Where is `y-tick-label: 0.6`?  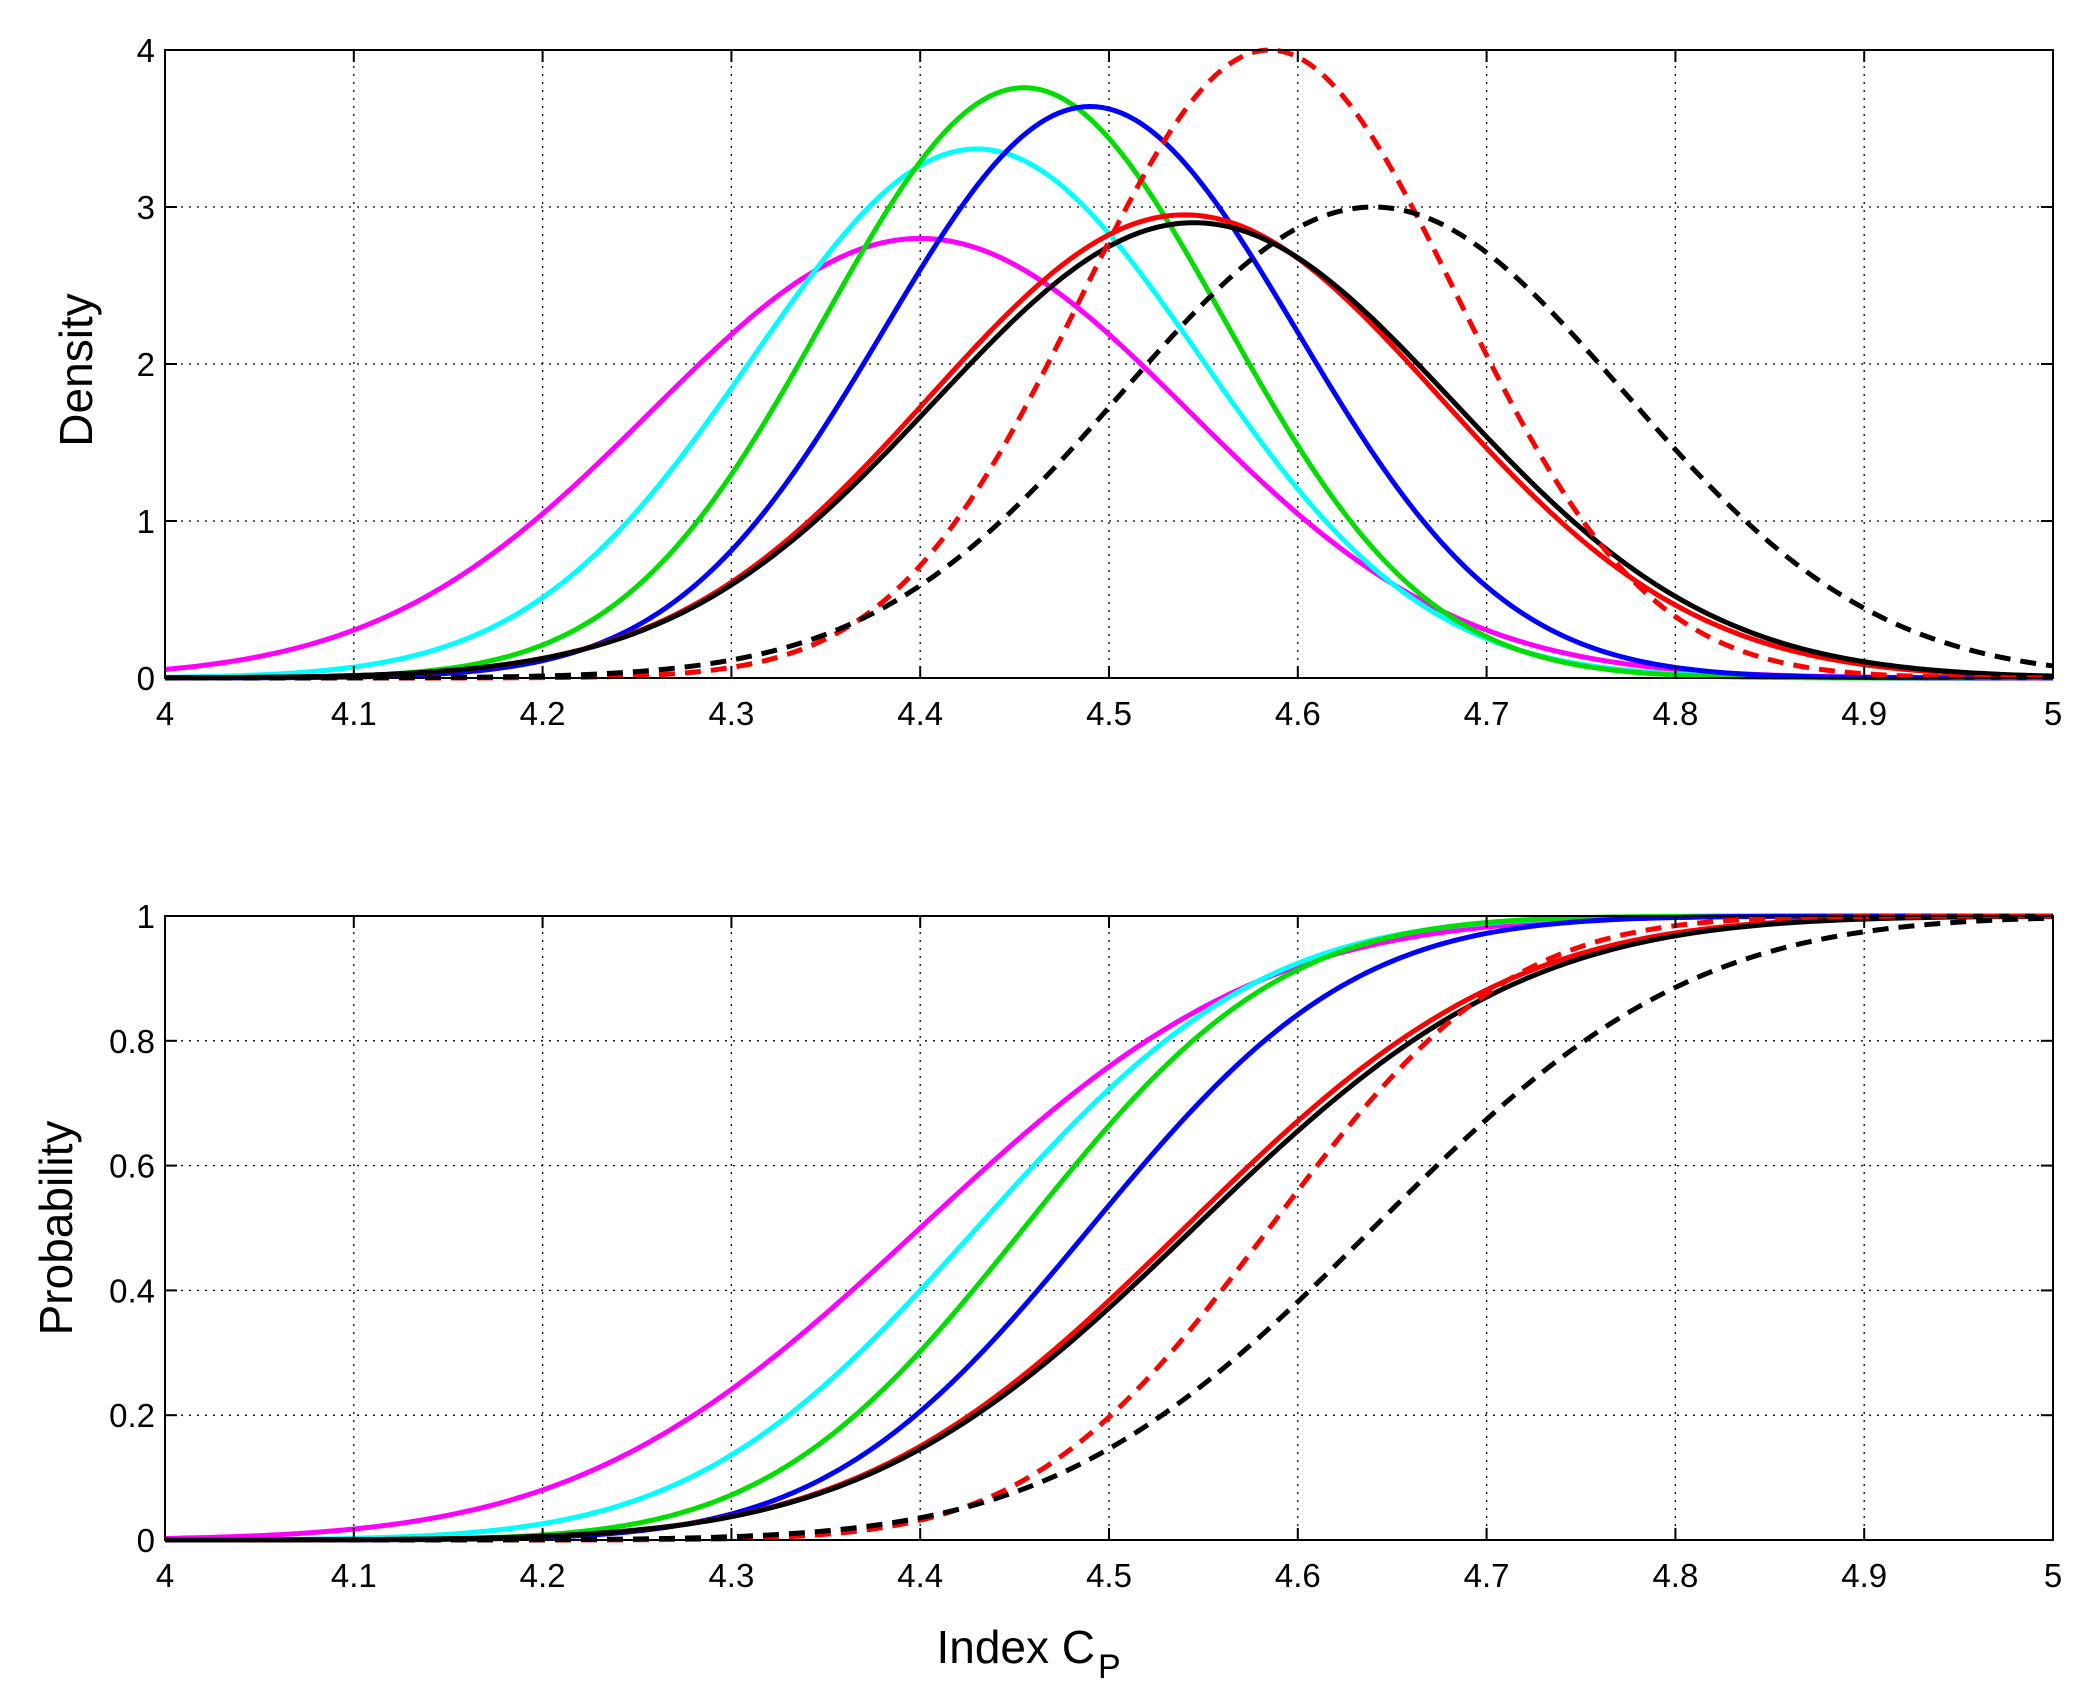
y-tick-label: 0.6 is located at coordinates (132, 1166).